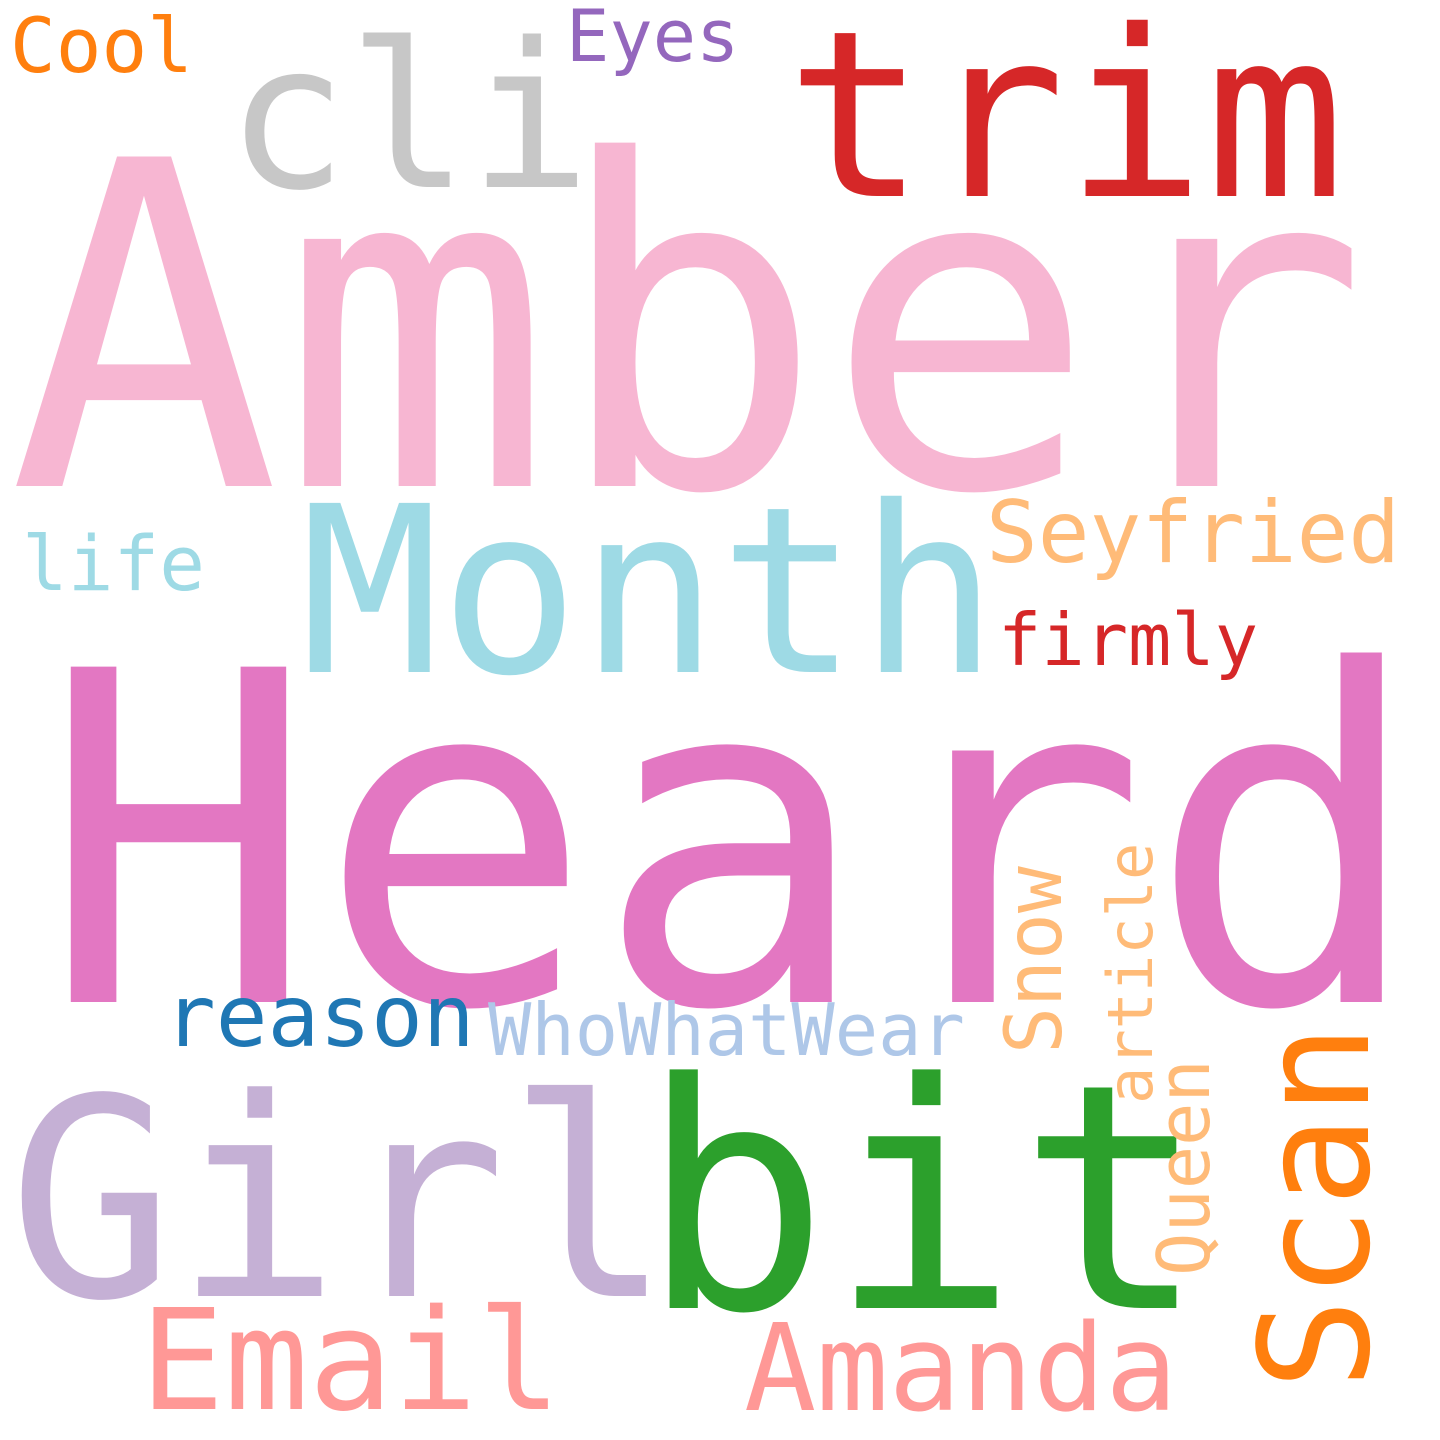 The height and width of the screenshot is (1440, 1440). What do you see at coordinates (1065, 125) in the screenshot?
I see `word-trim: trim` at bounding box center [1065, 125].